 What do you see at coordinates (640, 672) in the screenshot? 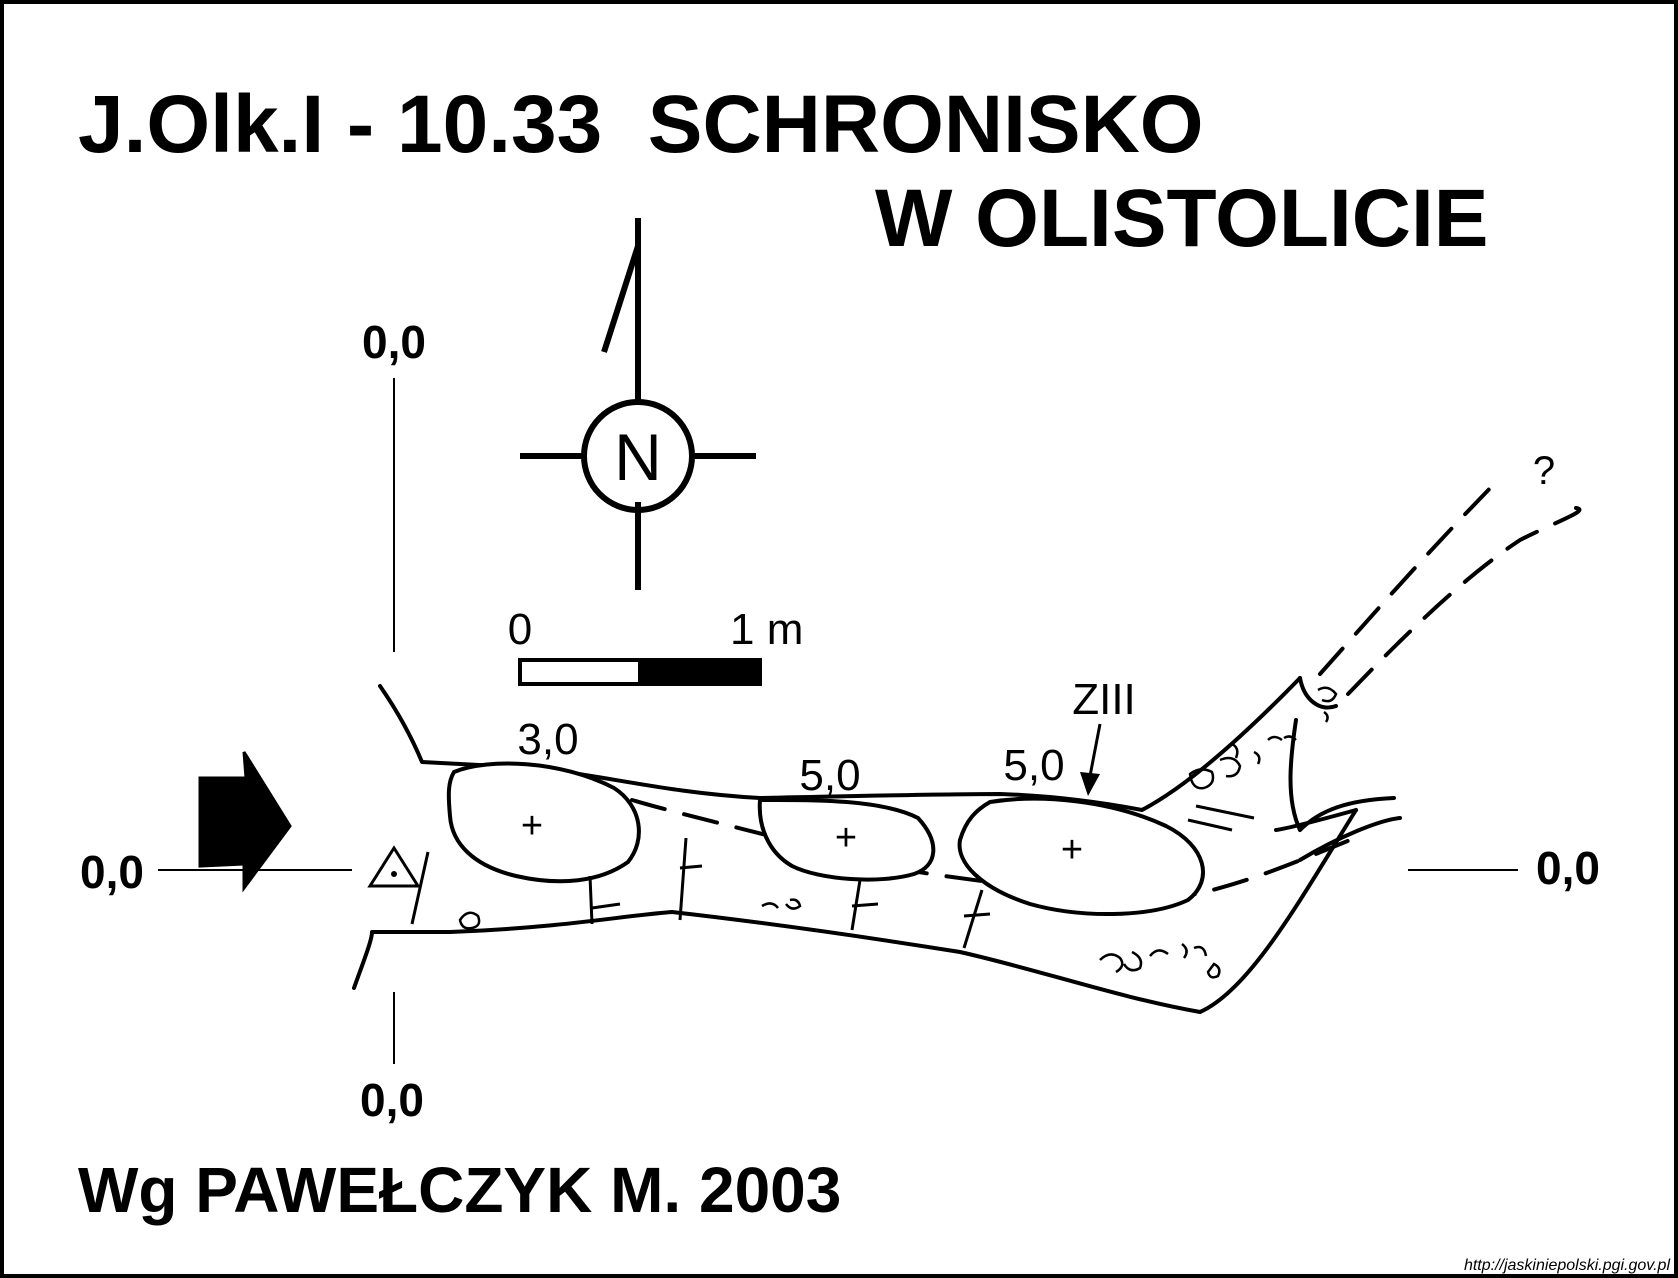
I see `scale-bar` at bounding box center [640, 672].